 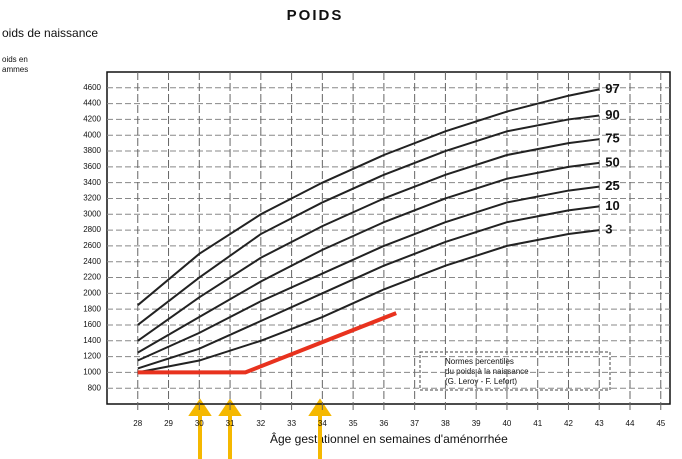 What do you see at coordinates (315, 15) in the screenshot?
I see `chart-title: POIDS` at bounding box center [315, 15].